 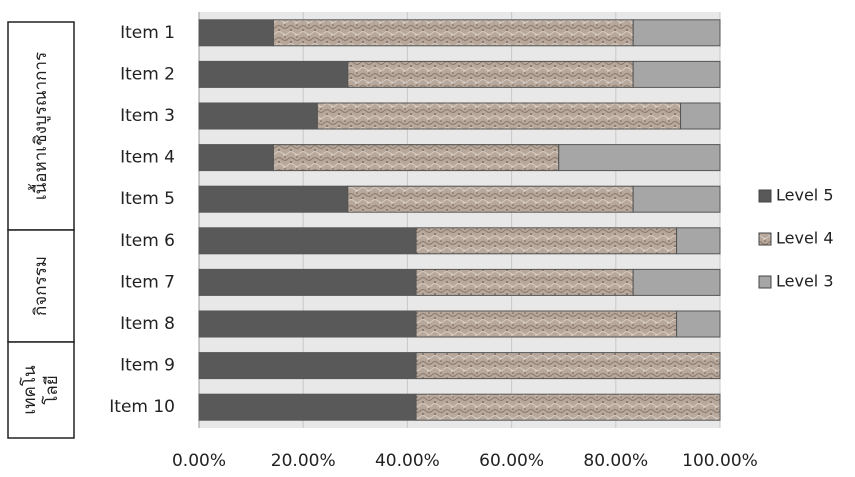 What do you see at coordinates (407, 461) in the screenshot?
I see `x-tick-label: 40.00%` at bounding box center [407, 461].